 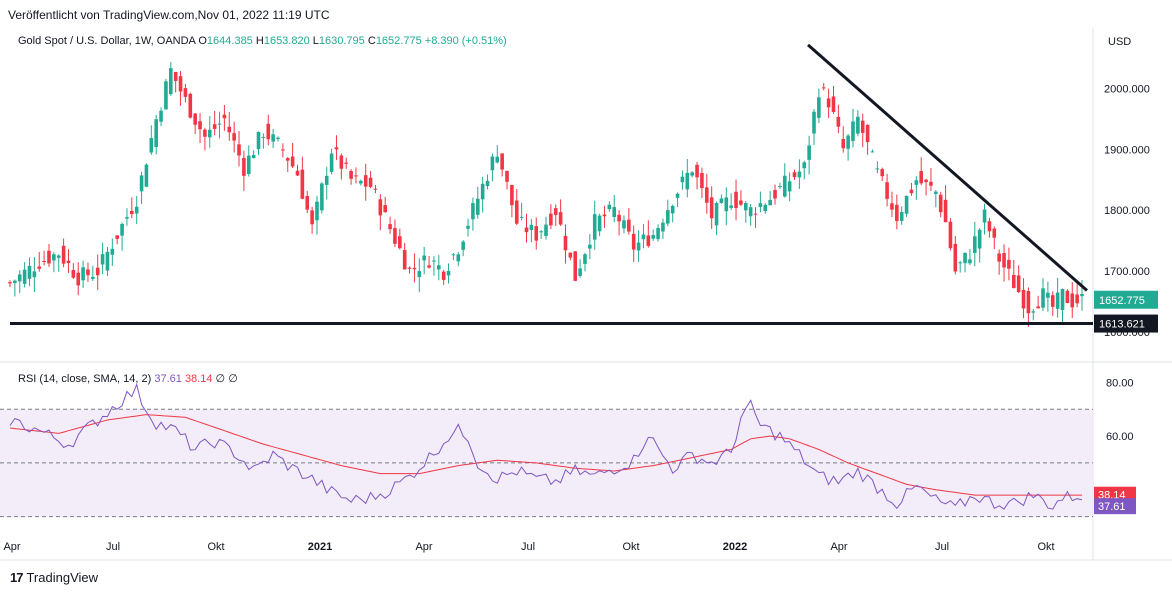 I want to click on symbol-title: Gold Spot / U.S. Dollar, 1W, OANDA, so click(x=107, y=41).